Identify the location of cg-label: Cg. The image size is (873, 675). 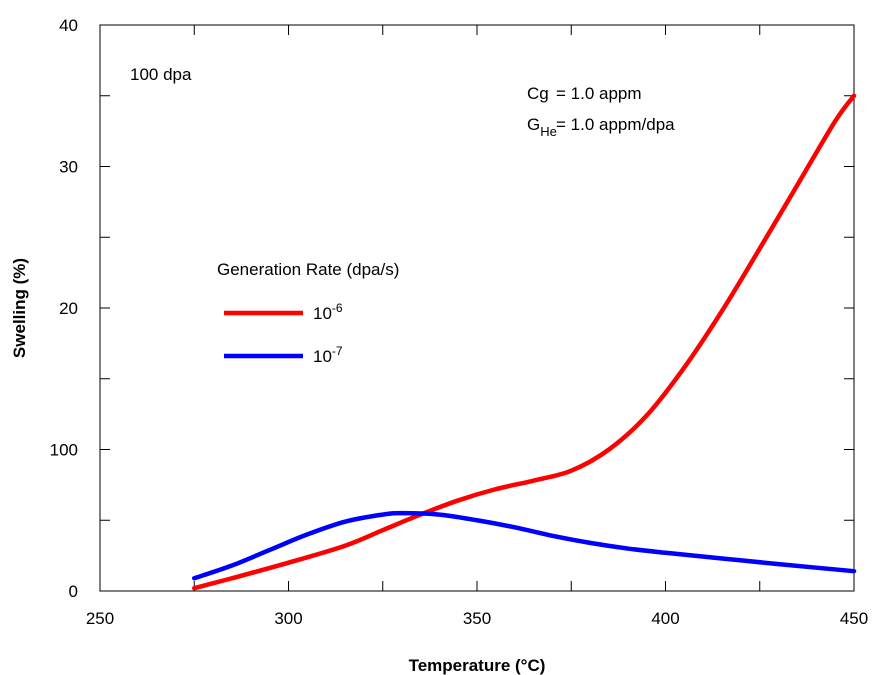
(538, 93).